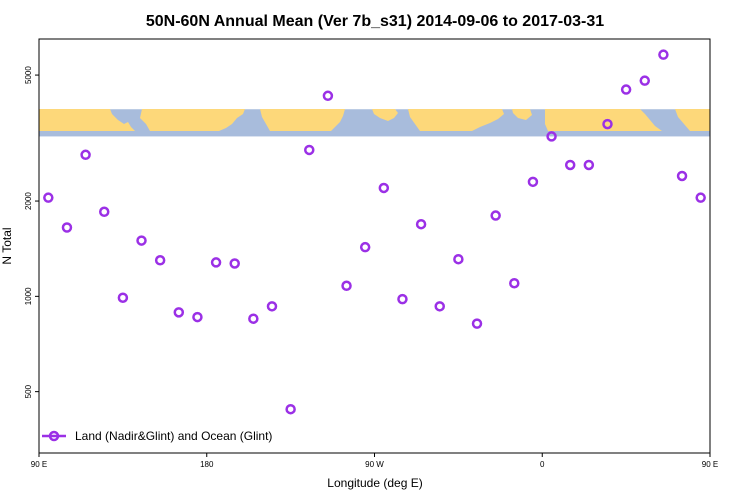  Describe the element at coordinates (28, 296) in the screenshot. I see `y-tick-label: 1000` at that location.